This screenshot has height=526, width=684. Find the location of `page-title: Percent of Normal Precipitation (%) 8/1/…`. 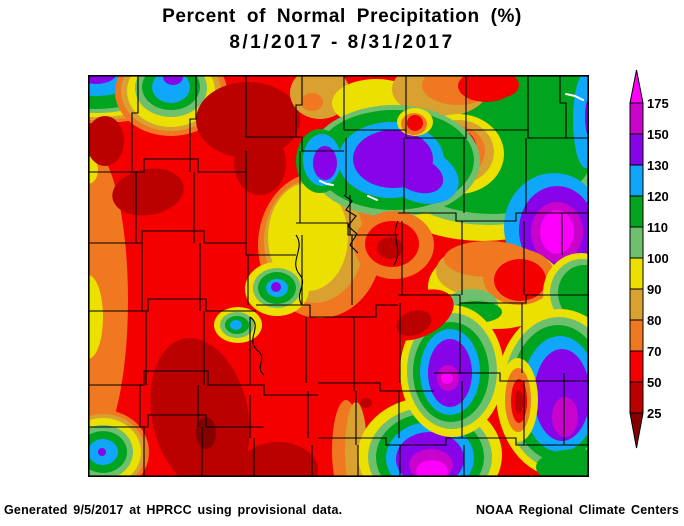

page-title: Percent of Normal Precipitation (%) 8/1/… is located at coordinates (342, 30).